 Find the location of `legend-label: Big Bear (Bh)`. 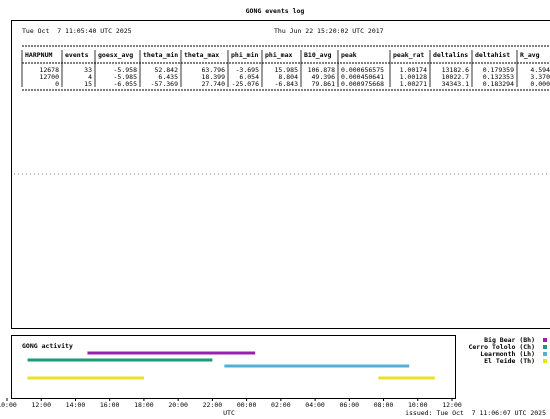

legend-label: Big Bear (Bh) is located at coordinates (509, 340).